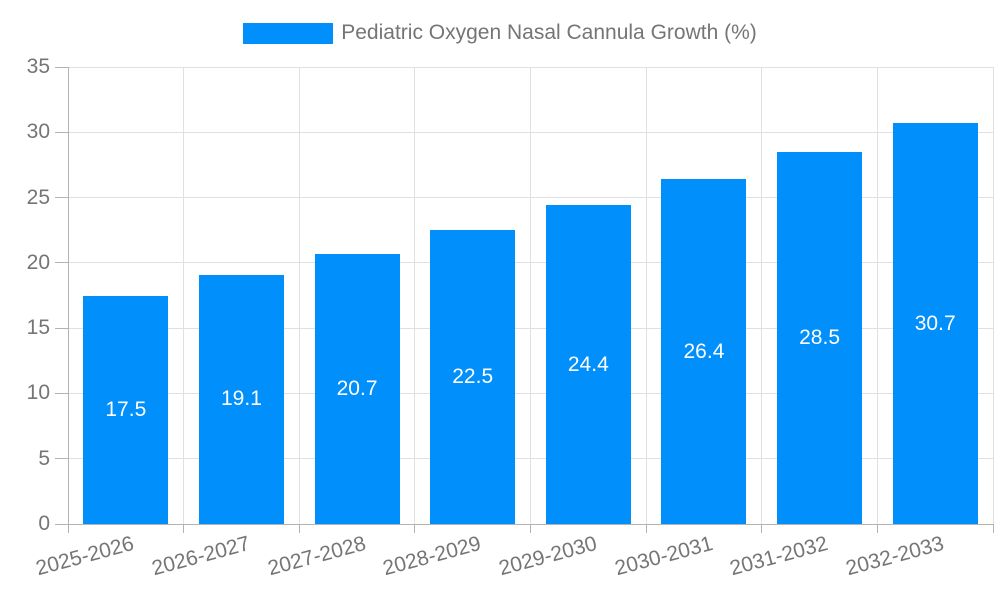  What do you see at coordinates (895, 556) in the screenshot?
I see `x-tick-label: 2032-2033` at bounding box center [895, 556].